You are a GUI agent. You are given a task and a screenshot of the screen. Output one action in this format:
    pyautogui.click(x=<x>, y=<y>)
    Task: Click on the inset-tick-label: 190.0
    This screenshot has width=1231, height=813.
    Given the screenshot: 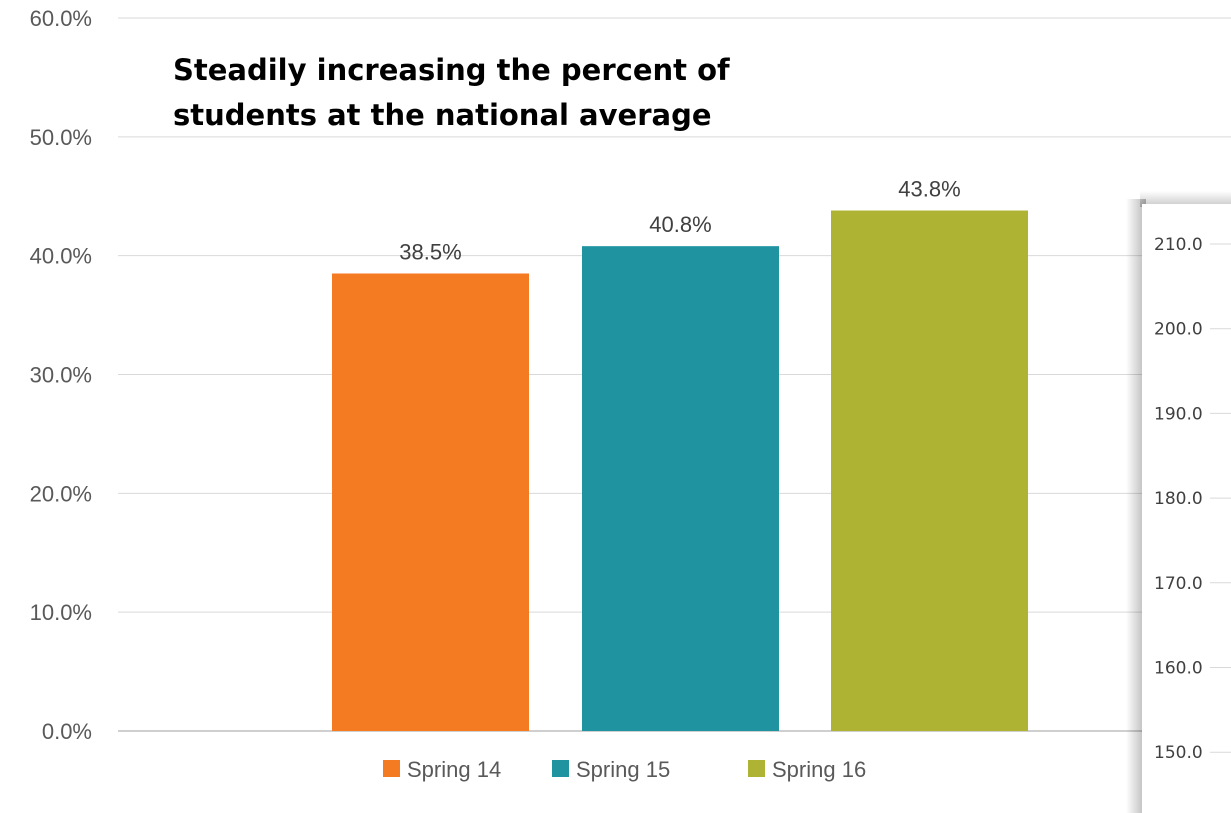 What is the action you would take?
    pyautogui.click(x=1178, y=414)
    